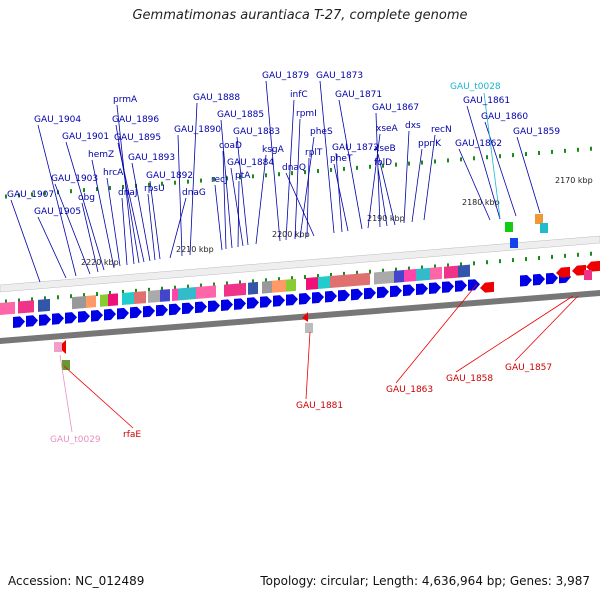 This screenshot has height=600, width=600. I want to click on gene-label: ptA, so click(243, 176).